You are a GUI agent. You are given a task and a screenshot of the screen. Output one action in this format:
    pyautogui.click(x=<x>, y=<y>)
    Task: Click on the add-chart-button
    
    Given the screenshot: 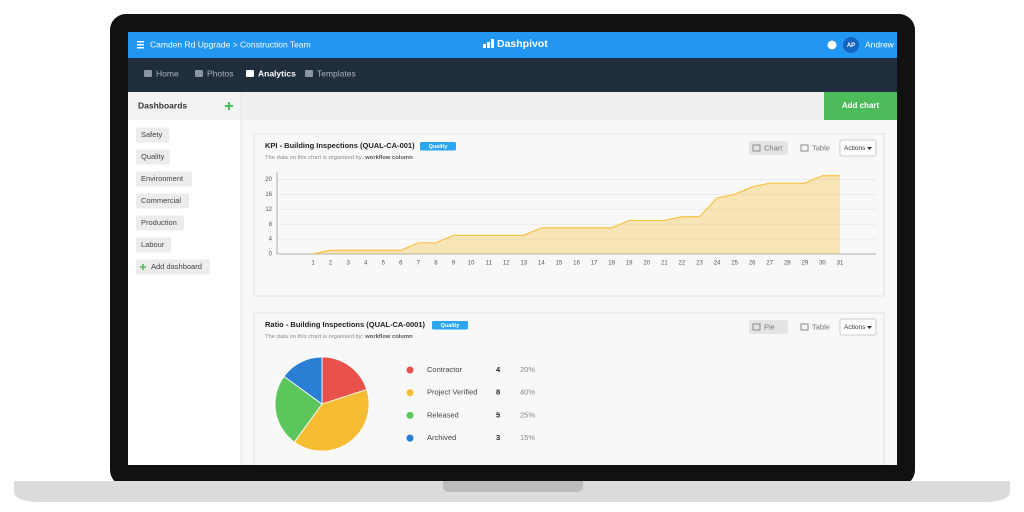 What is the action you would take?
    pyautogui.click(x=860, y=106)
    